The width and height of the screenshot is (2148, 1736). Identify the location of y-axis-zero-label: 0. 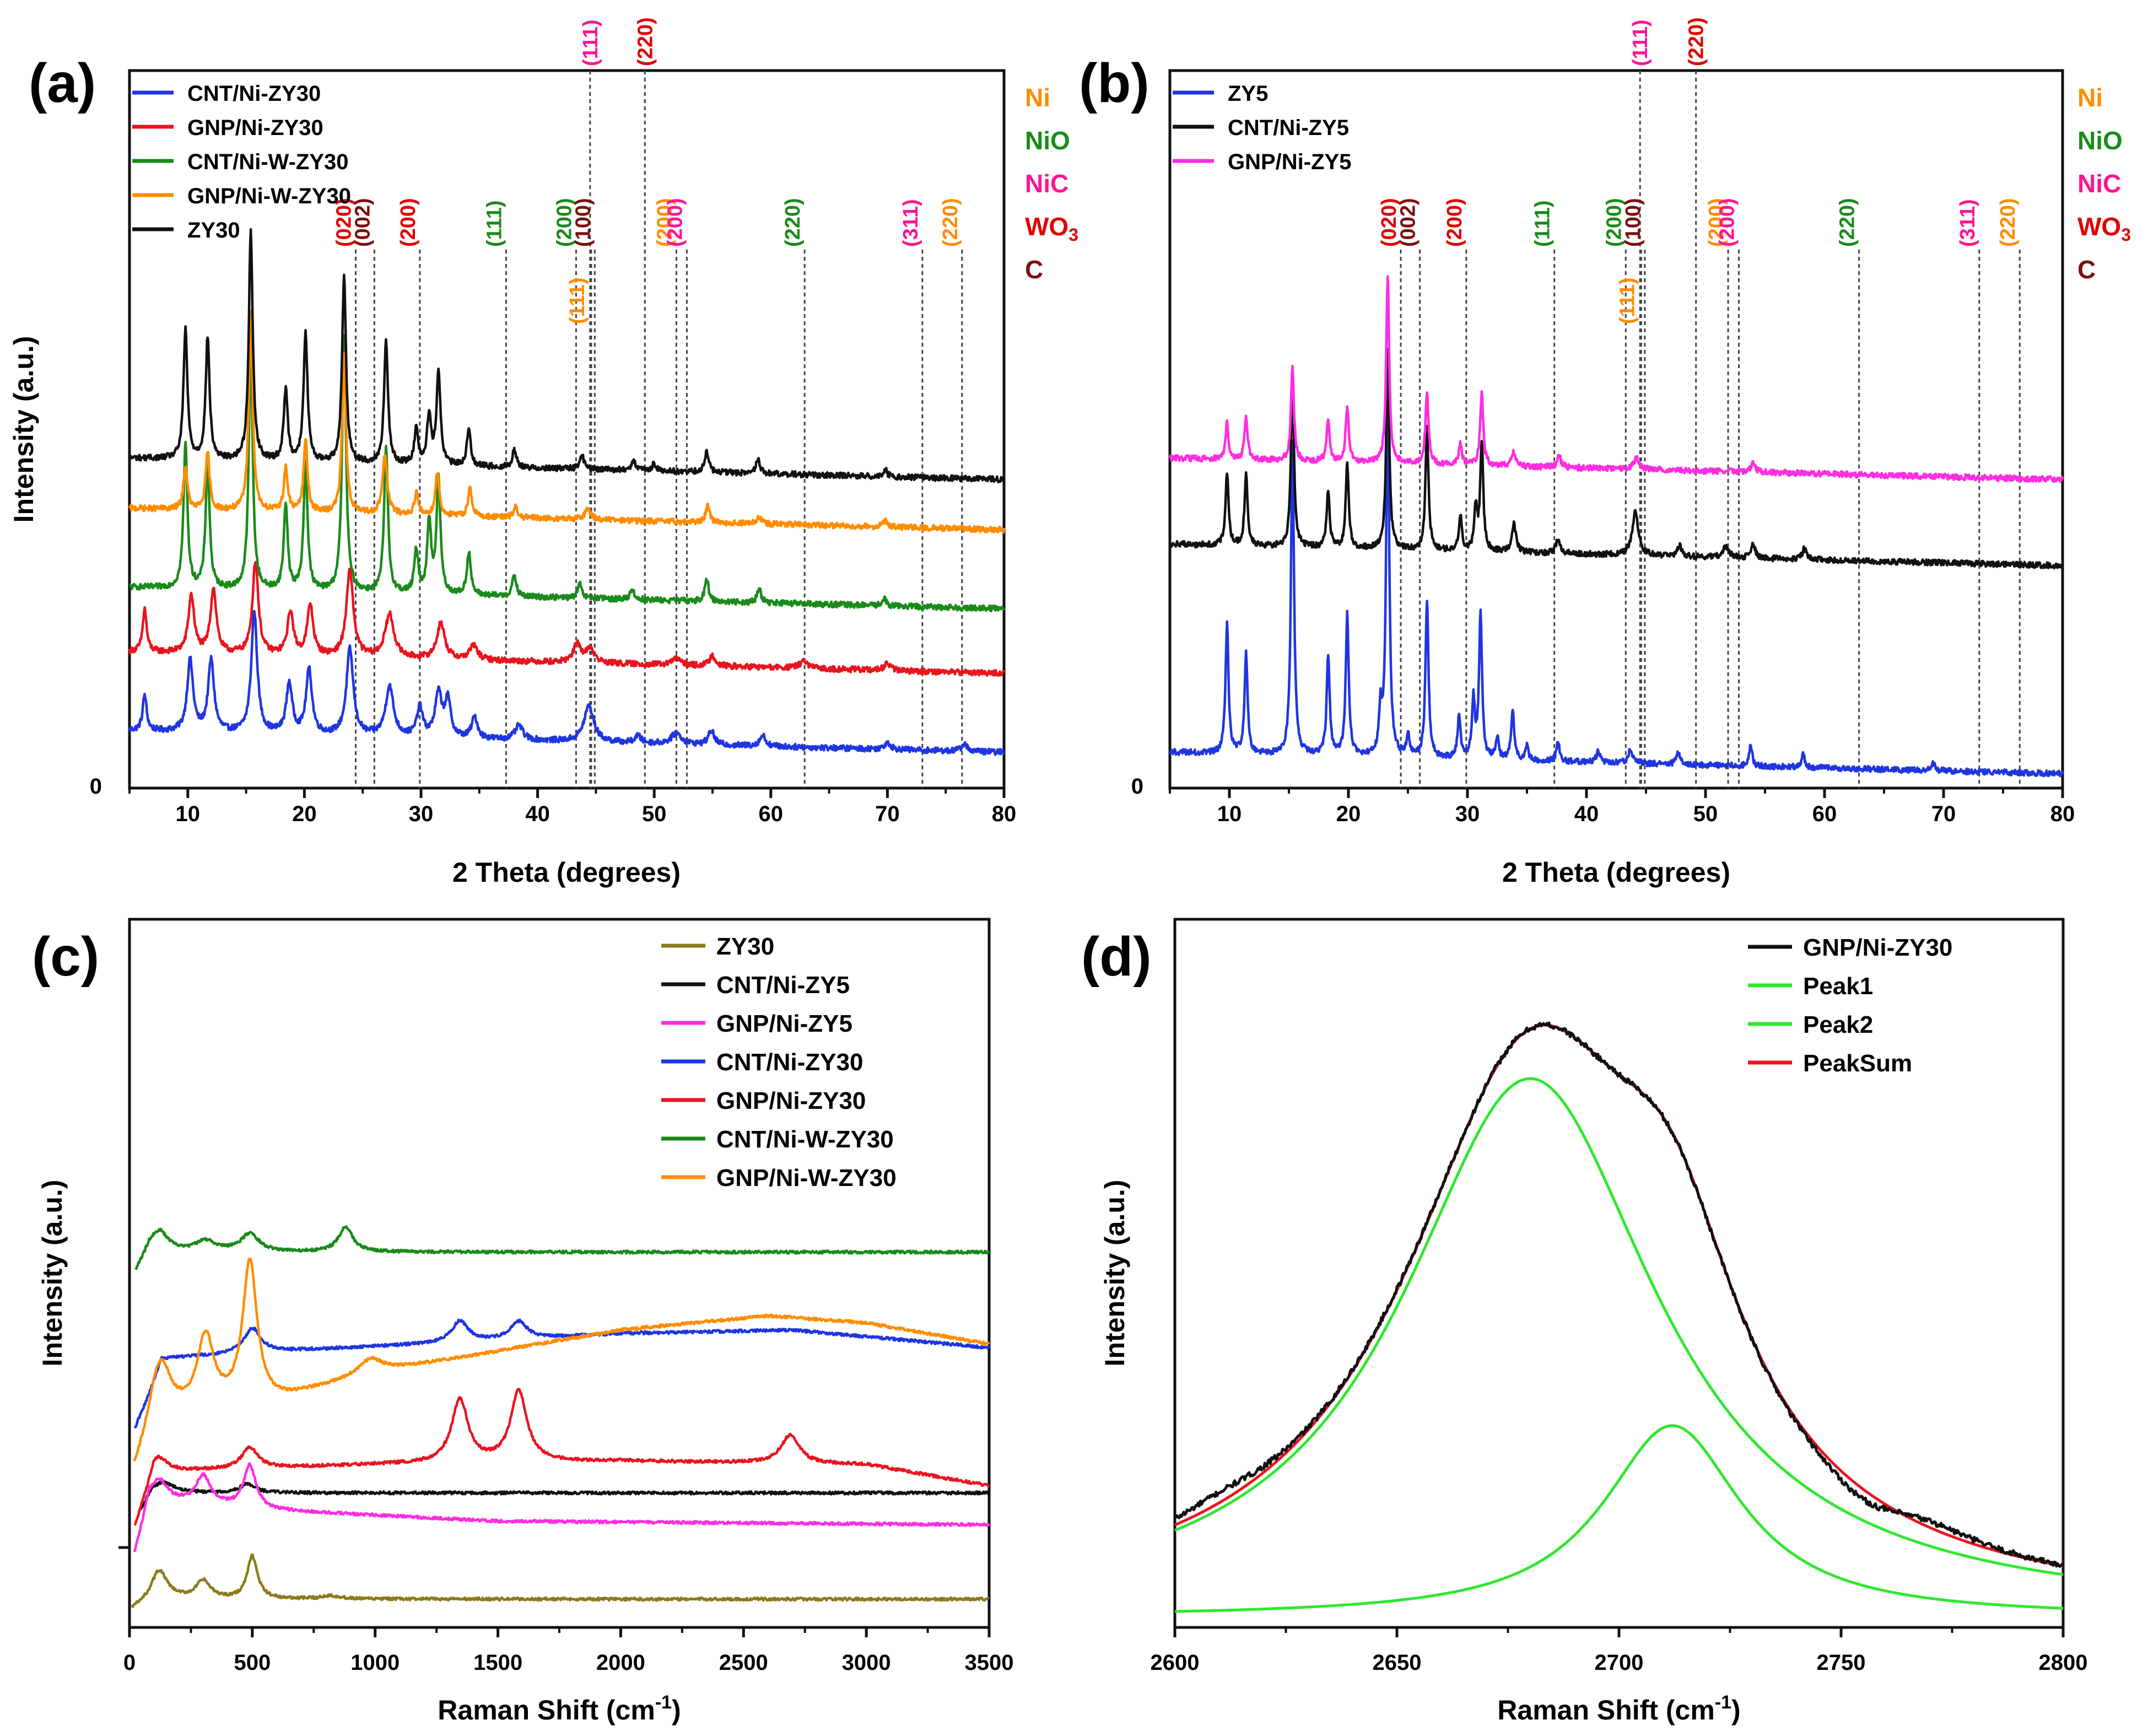
(96, 786).